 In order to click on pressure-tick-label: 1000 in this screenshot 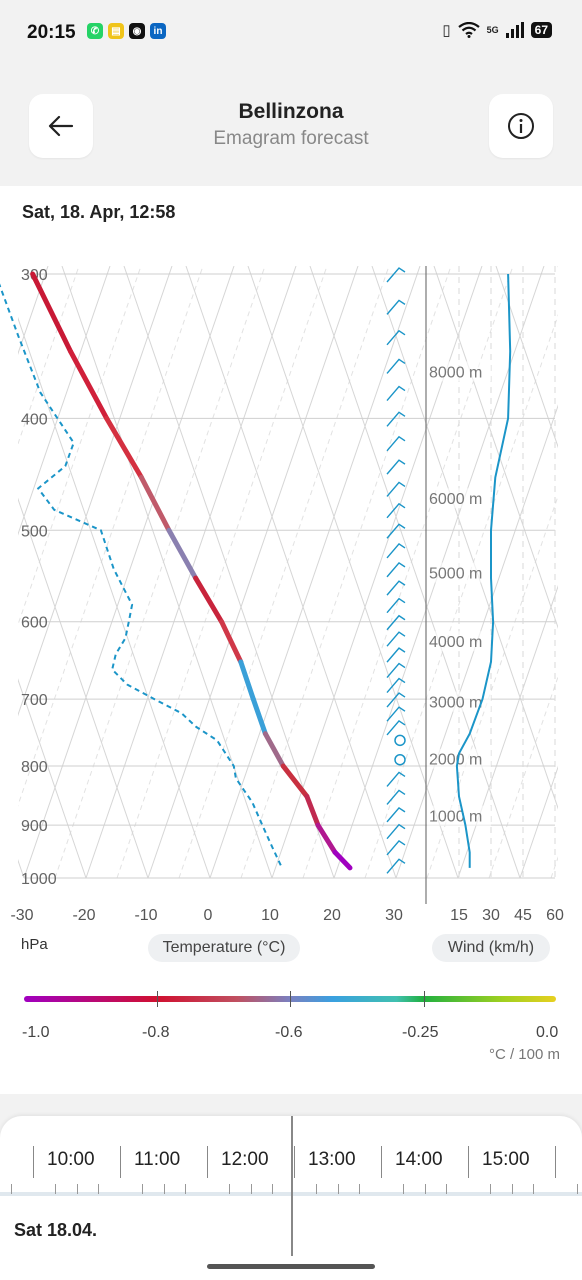, I will do `click(39, 879)`.